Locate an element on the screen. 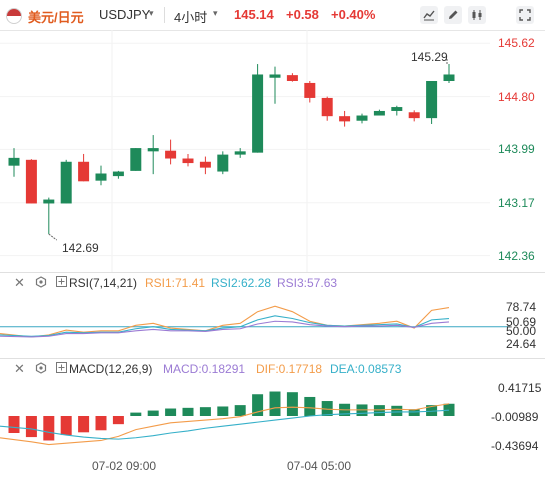  last-price: 145.14 is located at coordinates (254, 14).